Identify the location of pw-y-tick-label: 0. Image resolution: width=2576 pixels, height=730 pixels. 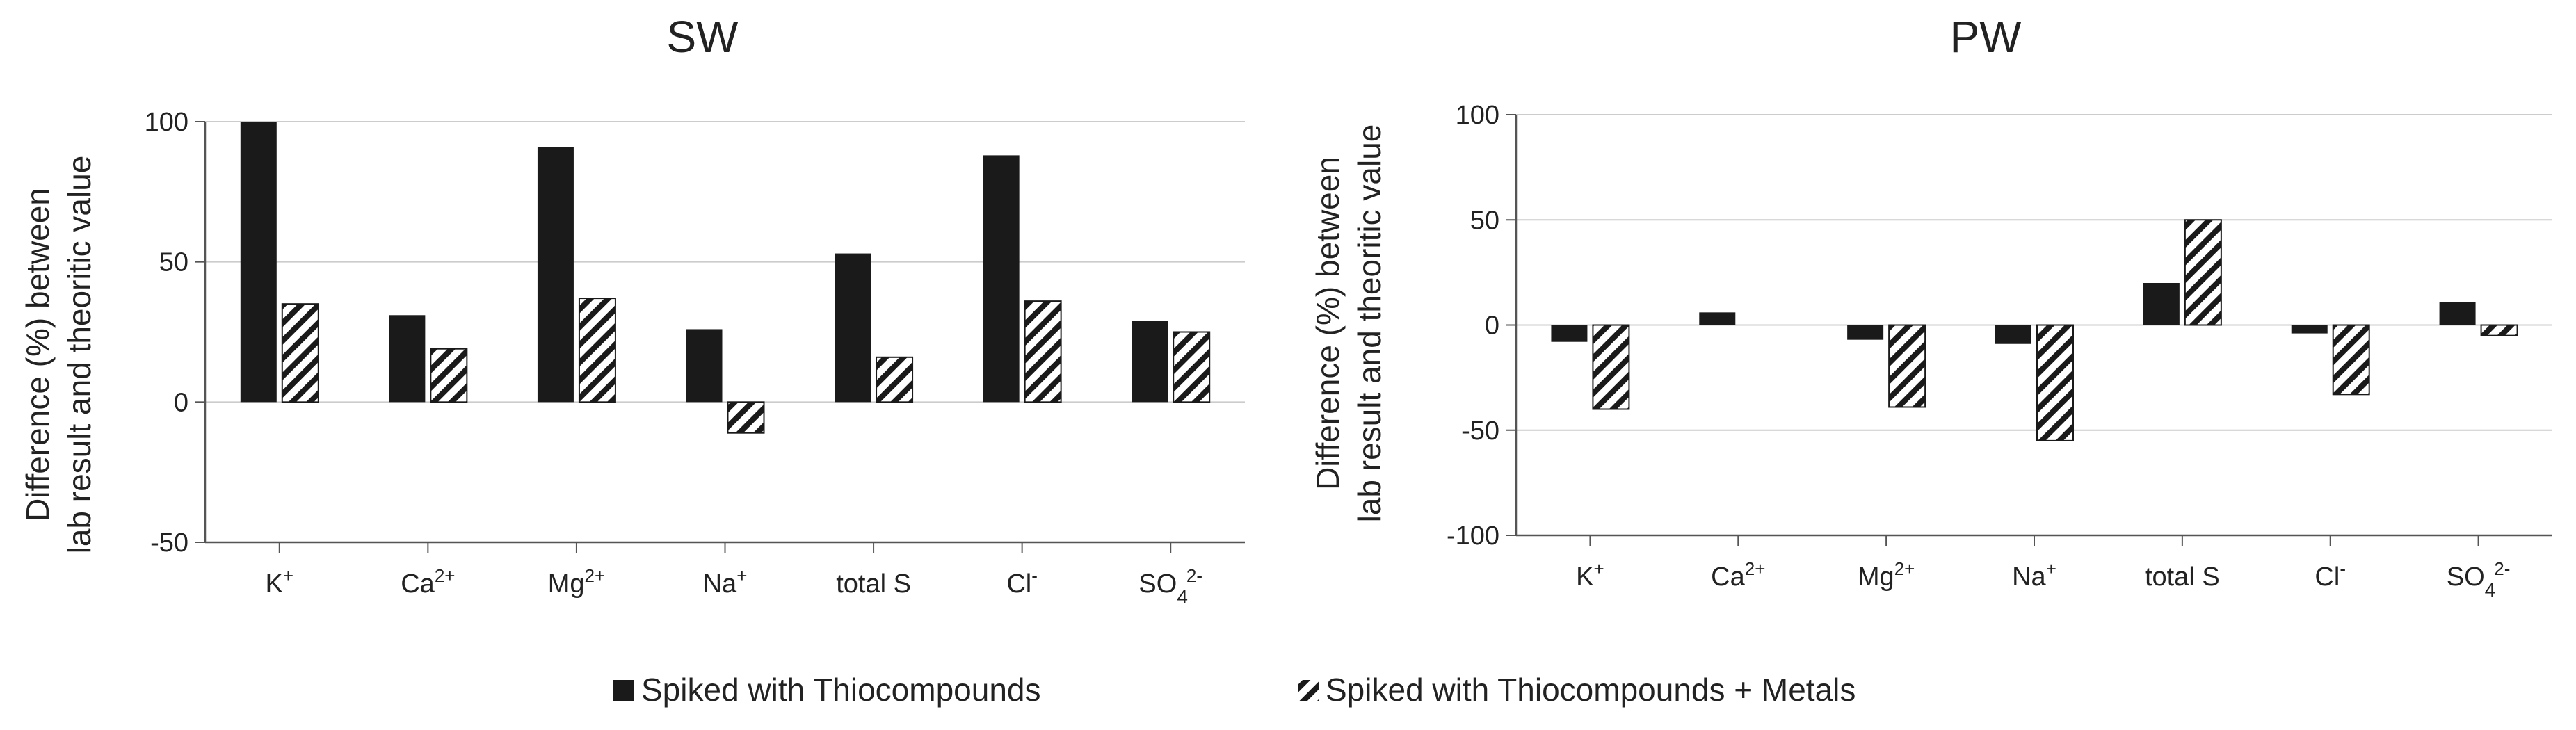
(1492, 326).